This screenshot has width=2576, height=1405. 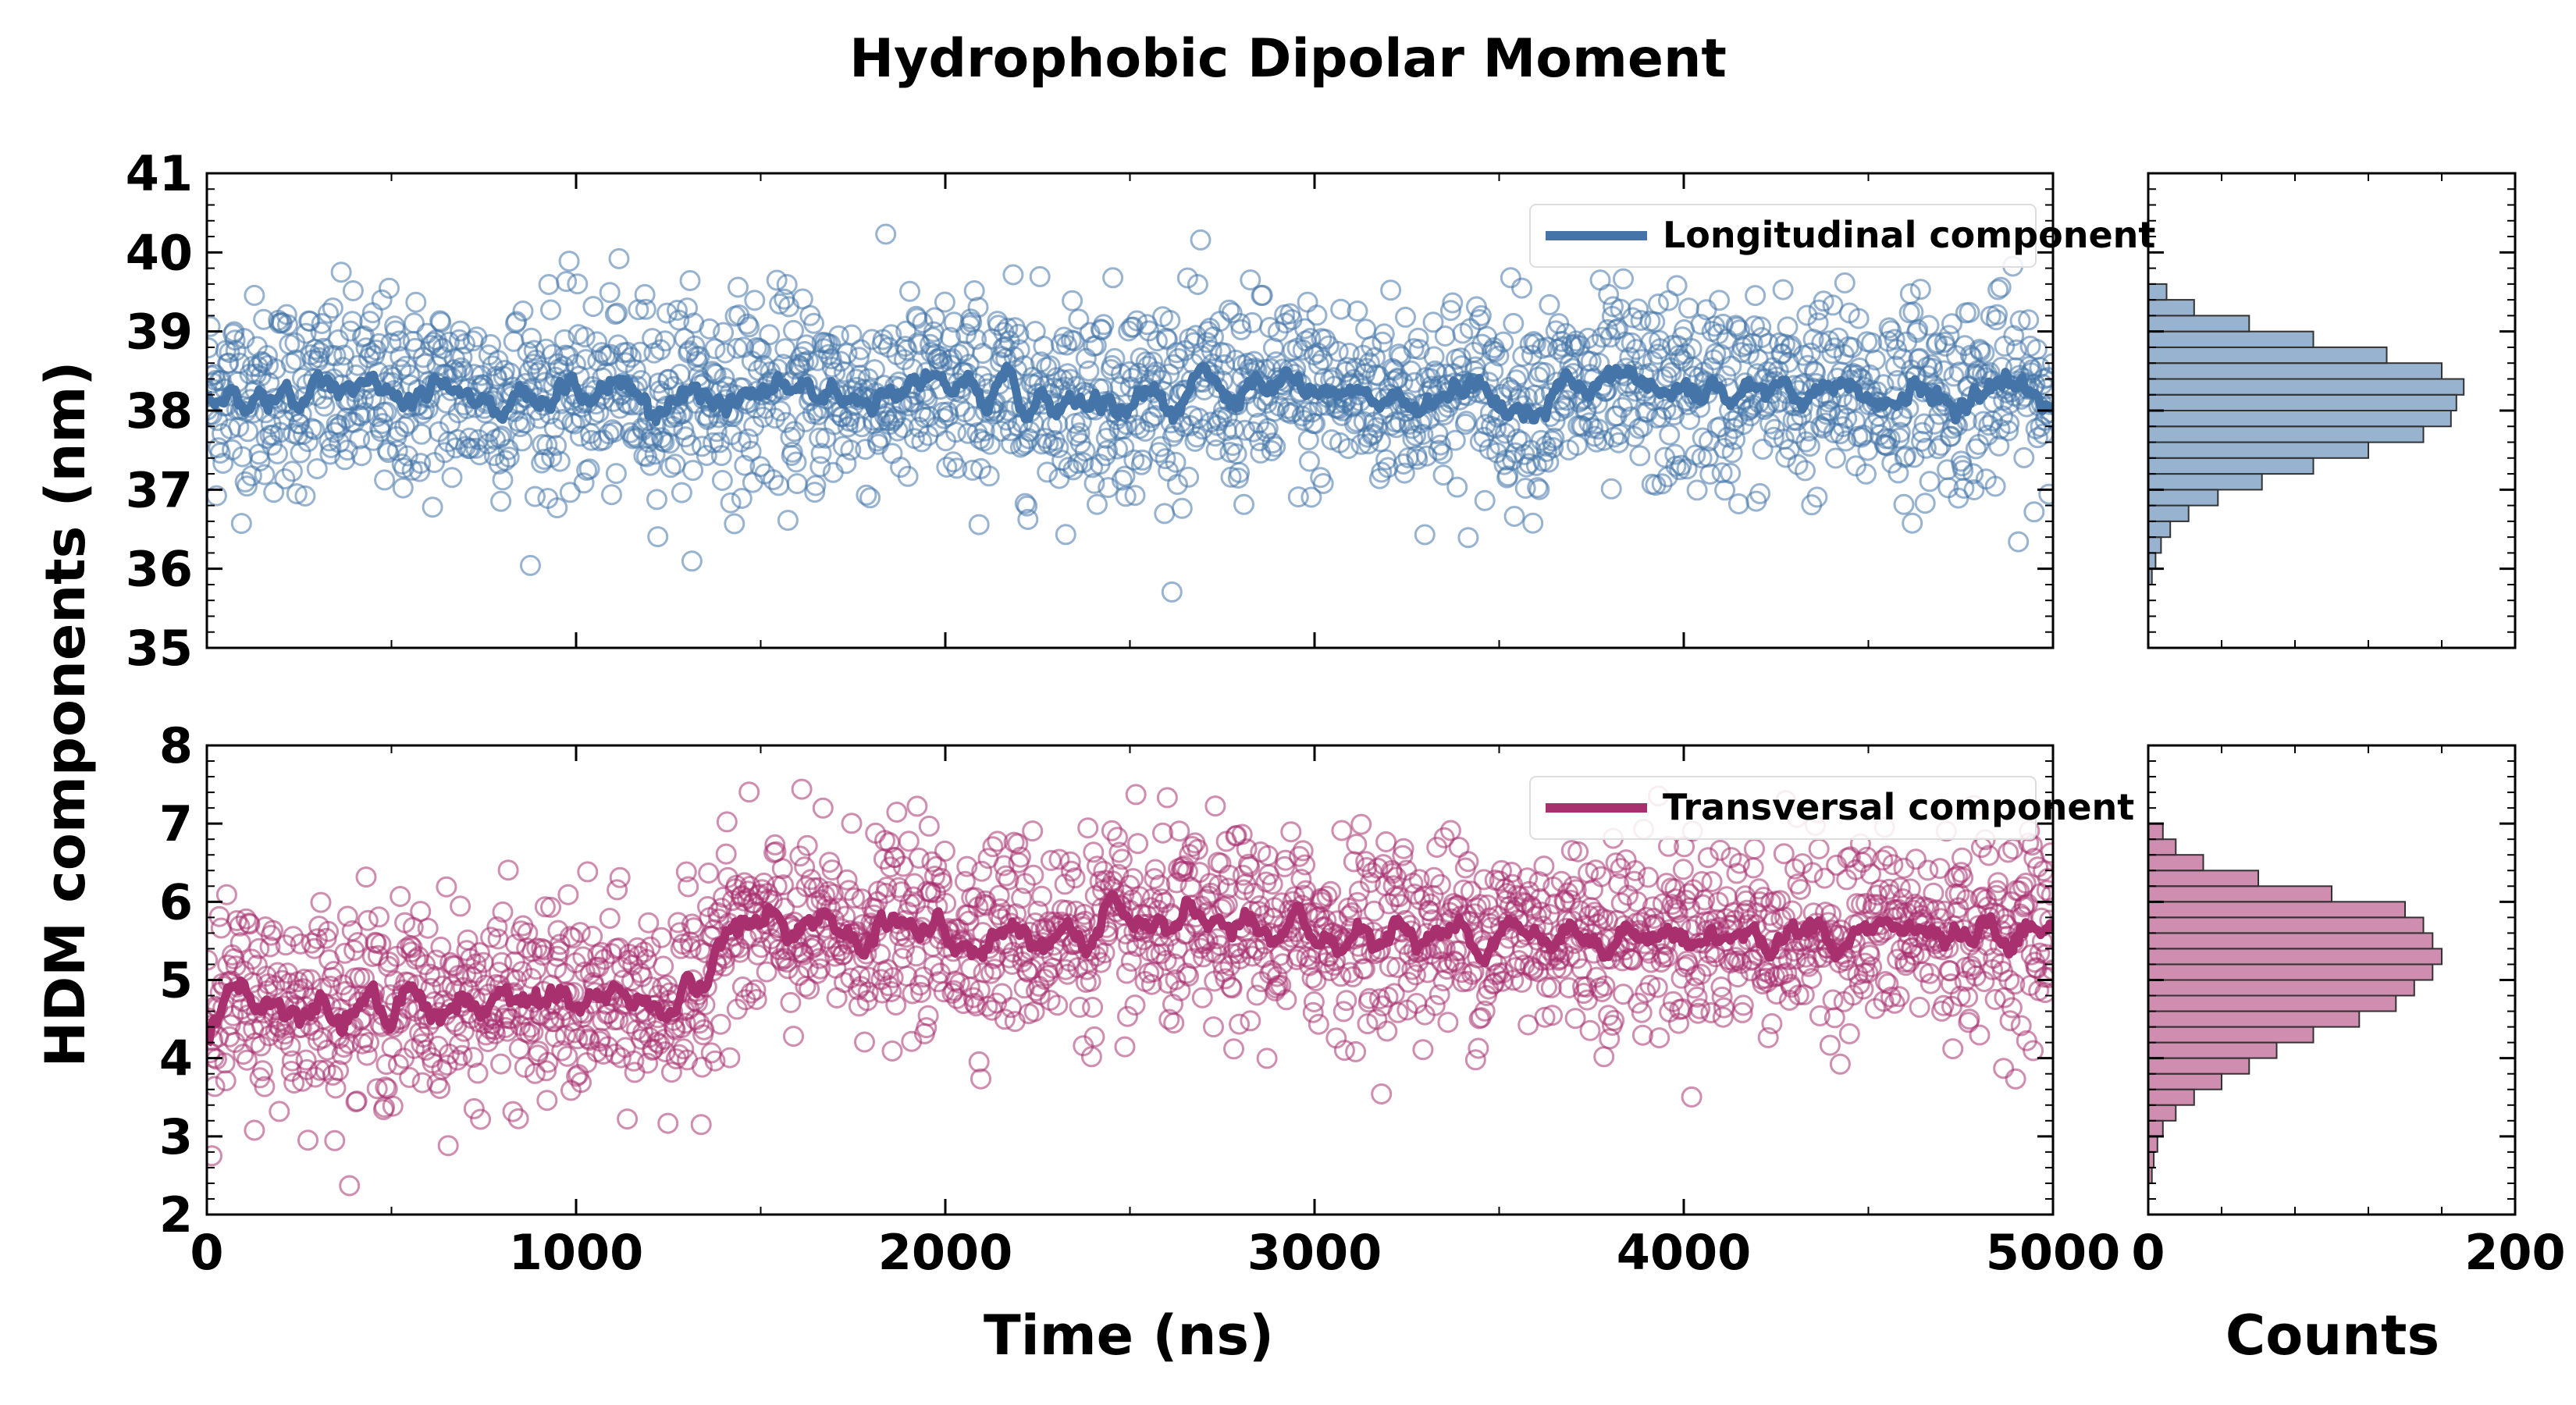 I want to click on x-tick-label: 200, so click(x=2514, y=1252).